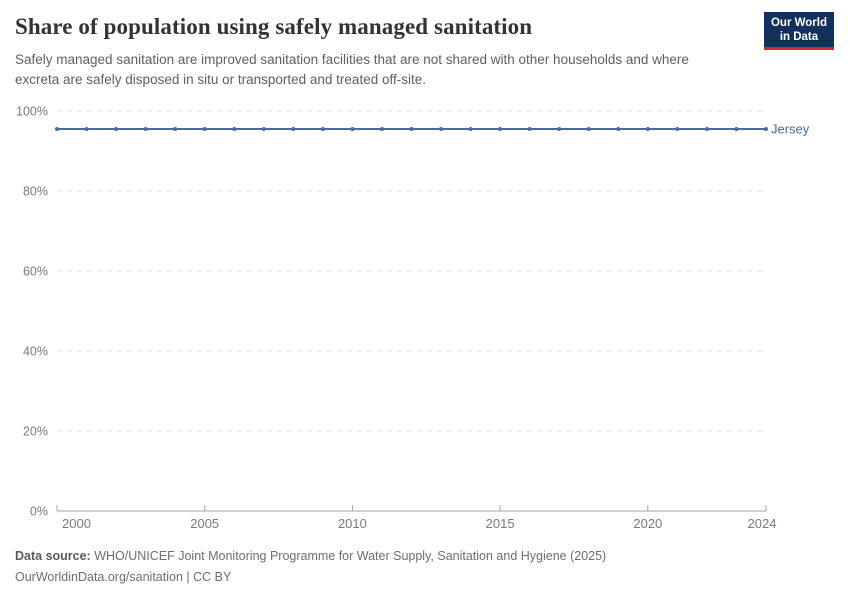  I want to click on data-source-label: Data source:, so click(53, 556).